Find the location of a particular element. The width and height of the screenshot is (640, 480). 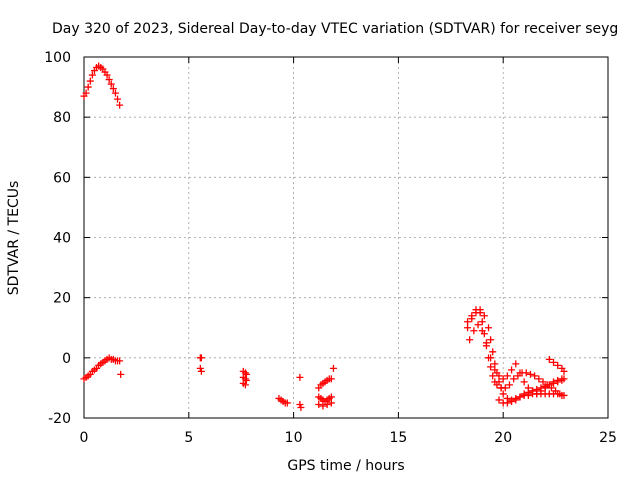

x-tick-labels: 0 5 10 15 20 25 is located at coordinates (348, 438).